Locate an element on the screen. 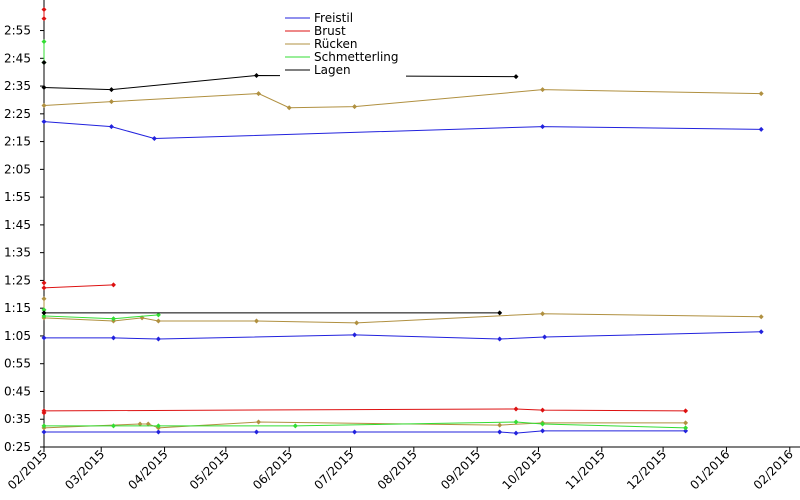 This screenshot has width=800, height=500. x-tick-label: 05/2015 is located at coordinates (209, 469).